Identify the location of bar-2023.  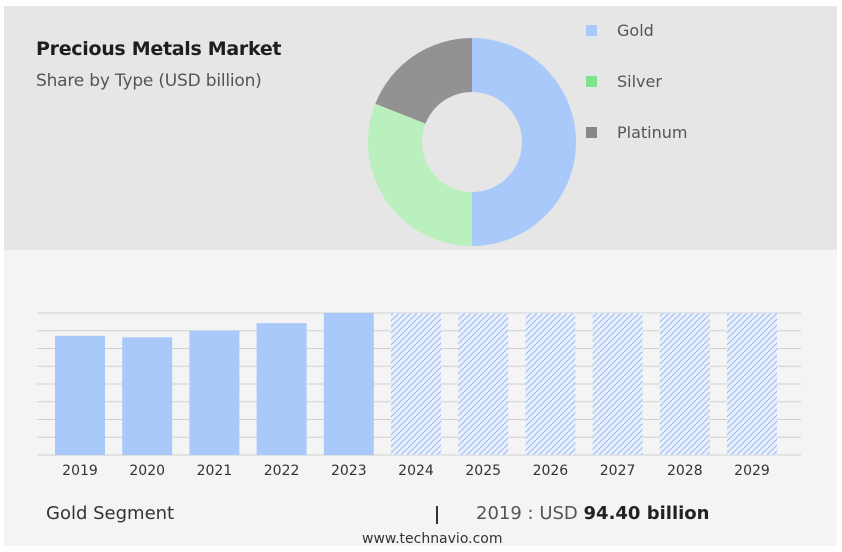
(348, 384).